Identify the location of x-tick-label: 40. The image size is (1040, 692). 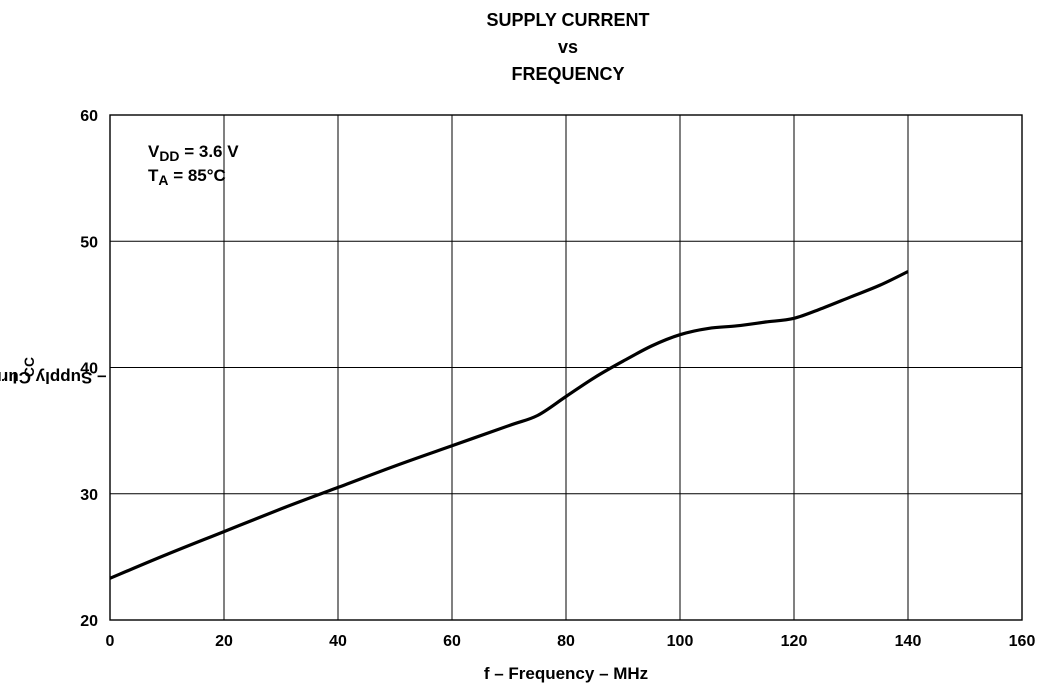
(338, 641).